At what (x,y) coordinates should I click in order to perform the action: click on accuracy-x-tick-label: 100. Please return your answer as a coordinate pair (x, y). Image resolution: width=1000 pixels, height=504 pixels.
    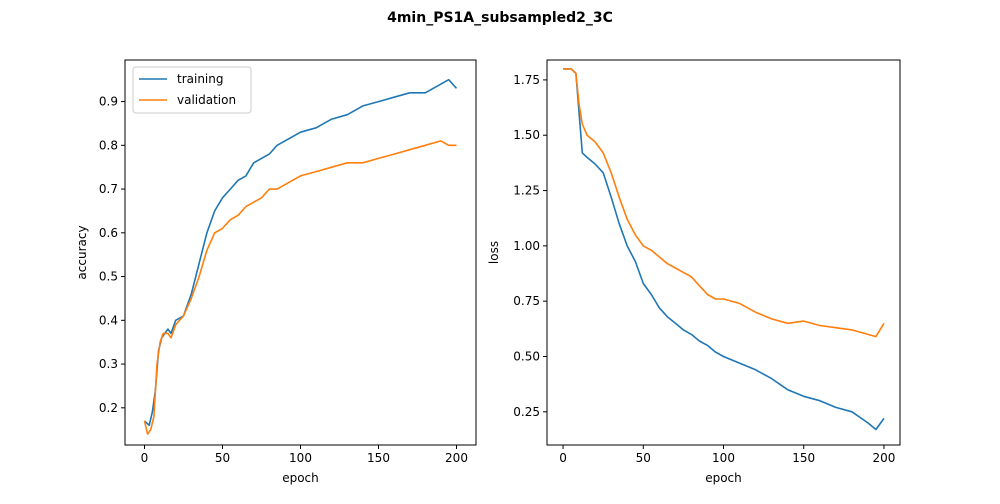
    Looking at the image, I should click on (300, 458).